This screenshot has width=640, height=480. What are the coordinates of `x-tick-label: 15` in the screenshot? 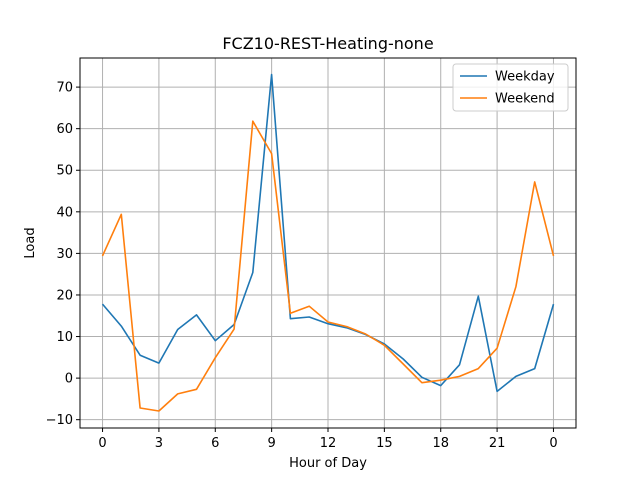 It's located at (384, 443).